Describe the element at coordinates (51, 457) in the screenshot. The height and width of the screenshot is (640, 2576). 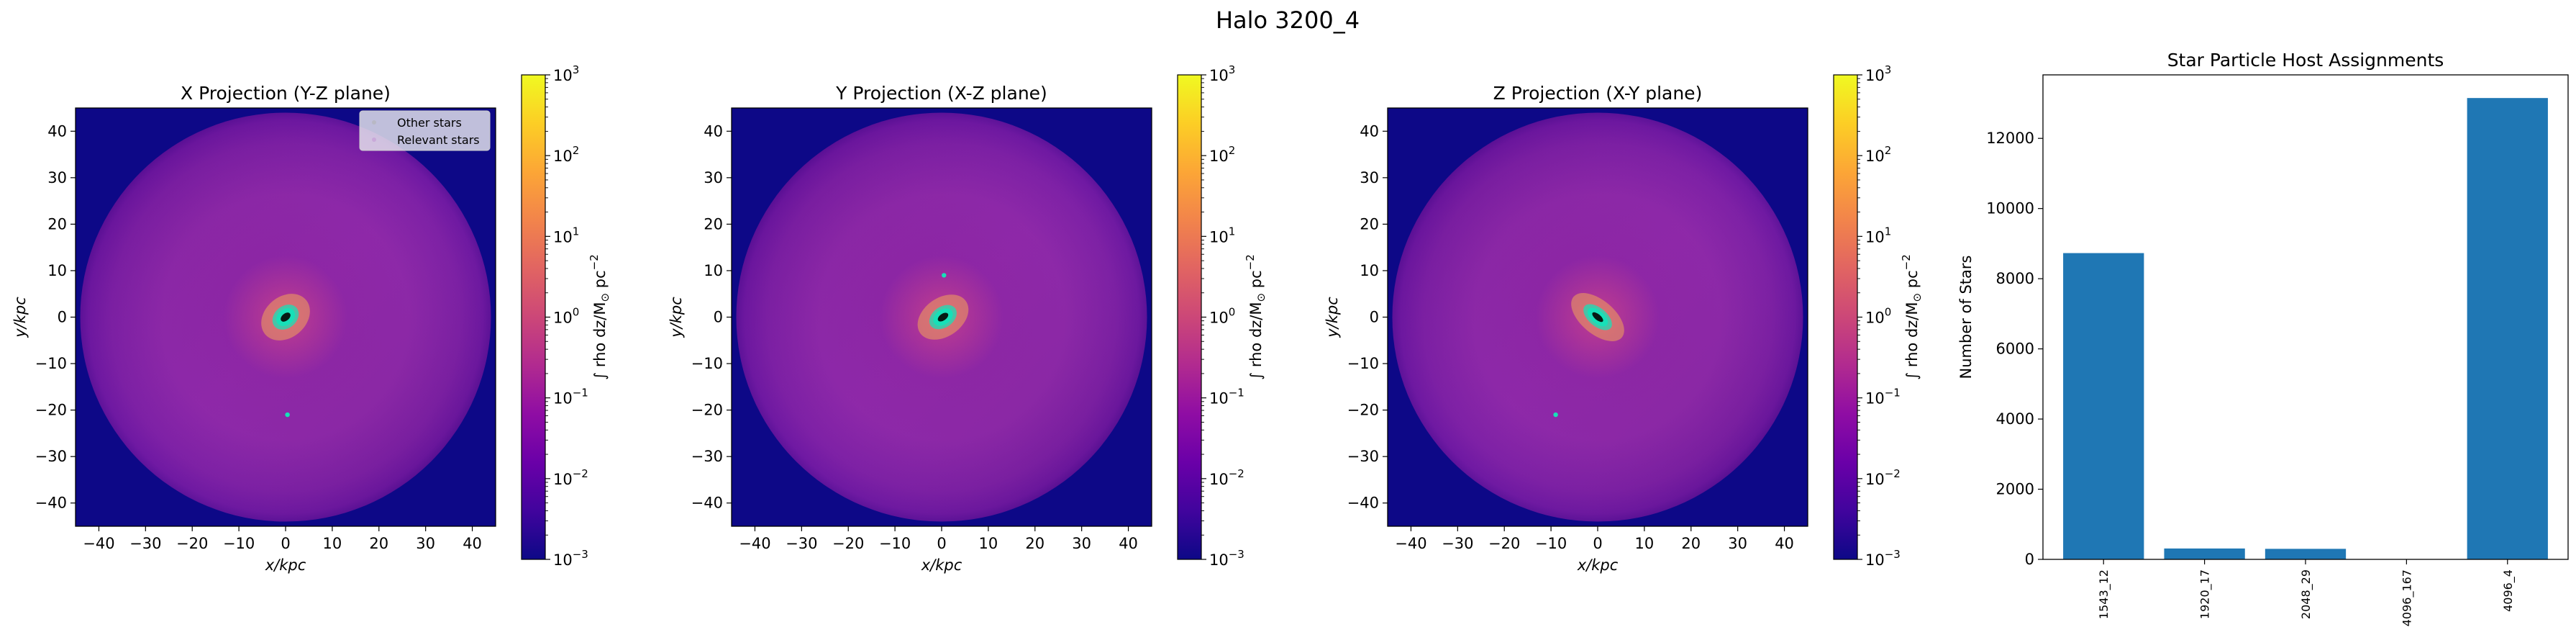
I see `y-tick-label: −30` at that location.